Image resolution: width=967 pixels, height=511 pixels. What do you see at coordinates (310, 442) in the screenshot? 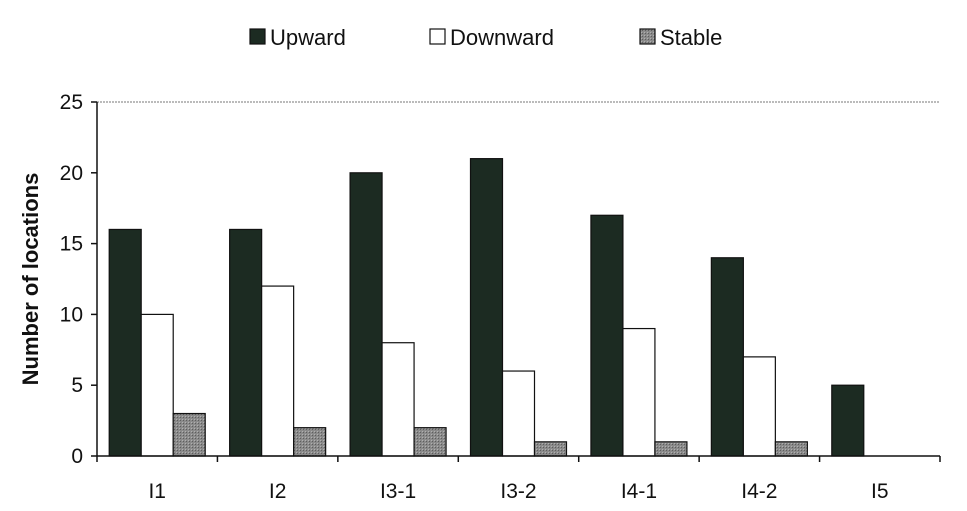
I see `bar-stable-i2` at bounding box center [310, 442].